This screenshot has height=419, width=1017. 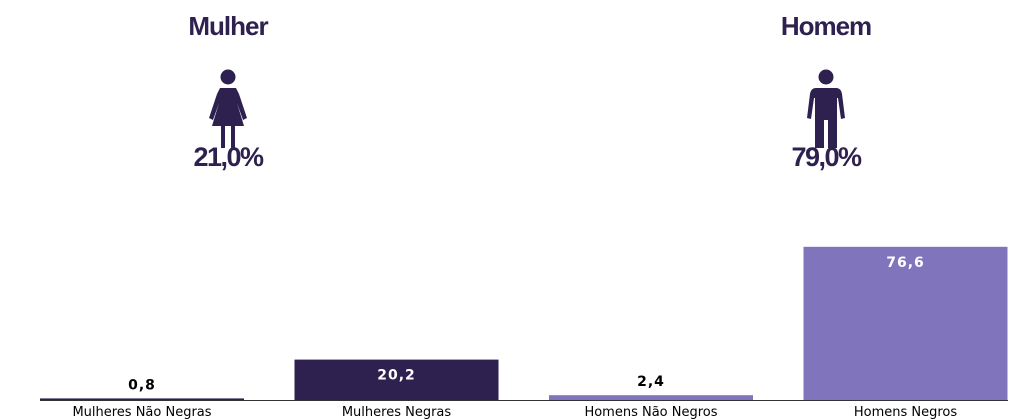 I want to click on female-title: Mulher, so click(x=228, y=26).